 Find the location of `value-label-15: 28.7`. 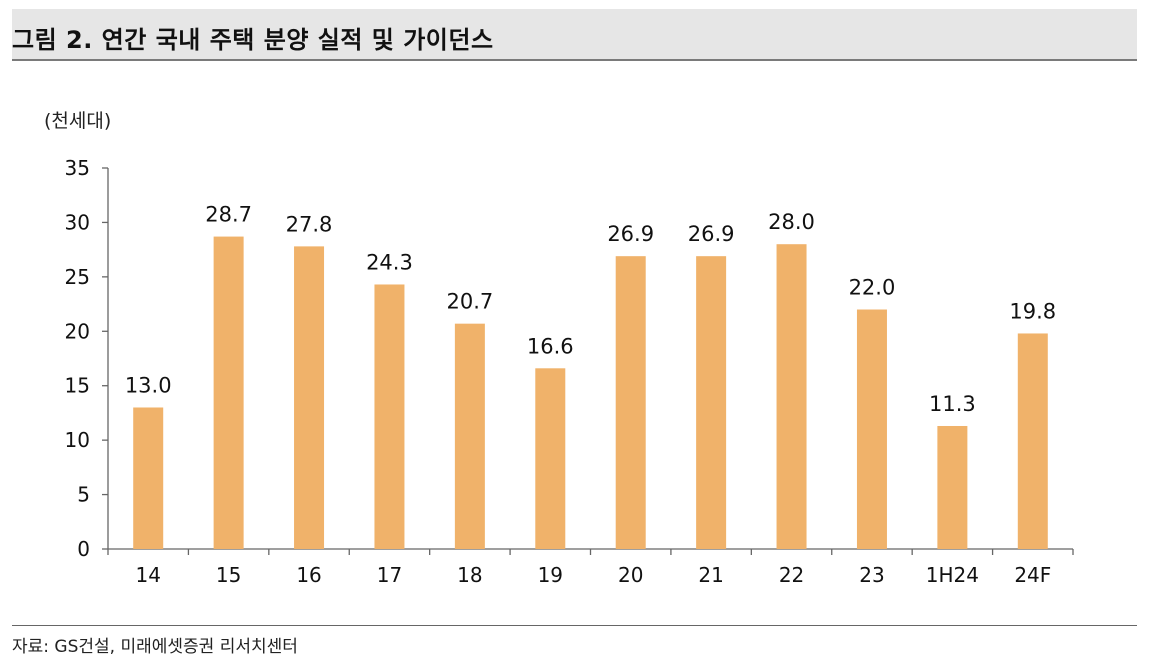

value-label-15: 28.7 is located at coordinates (228, 215).